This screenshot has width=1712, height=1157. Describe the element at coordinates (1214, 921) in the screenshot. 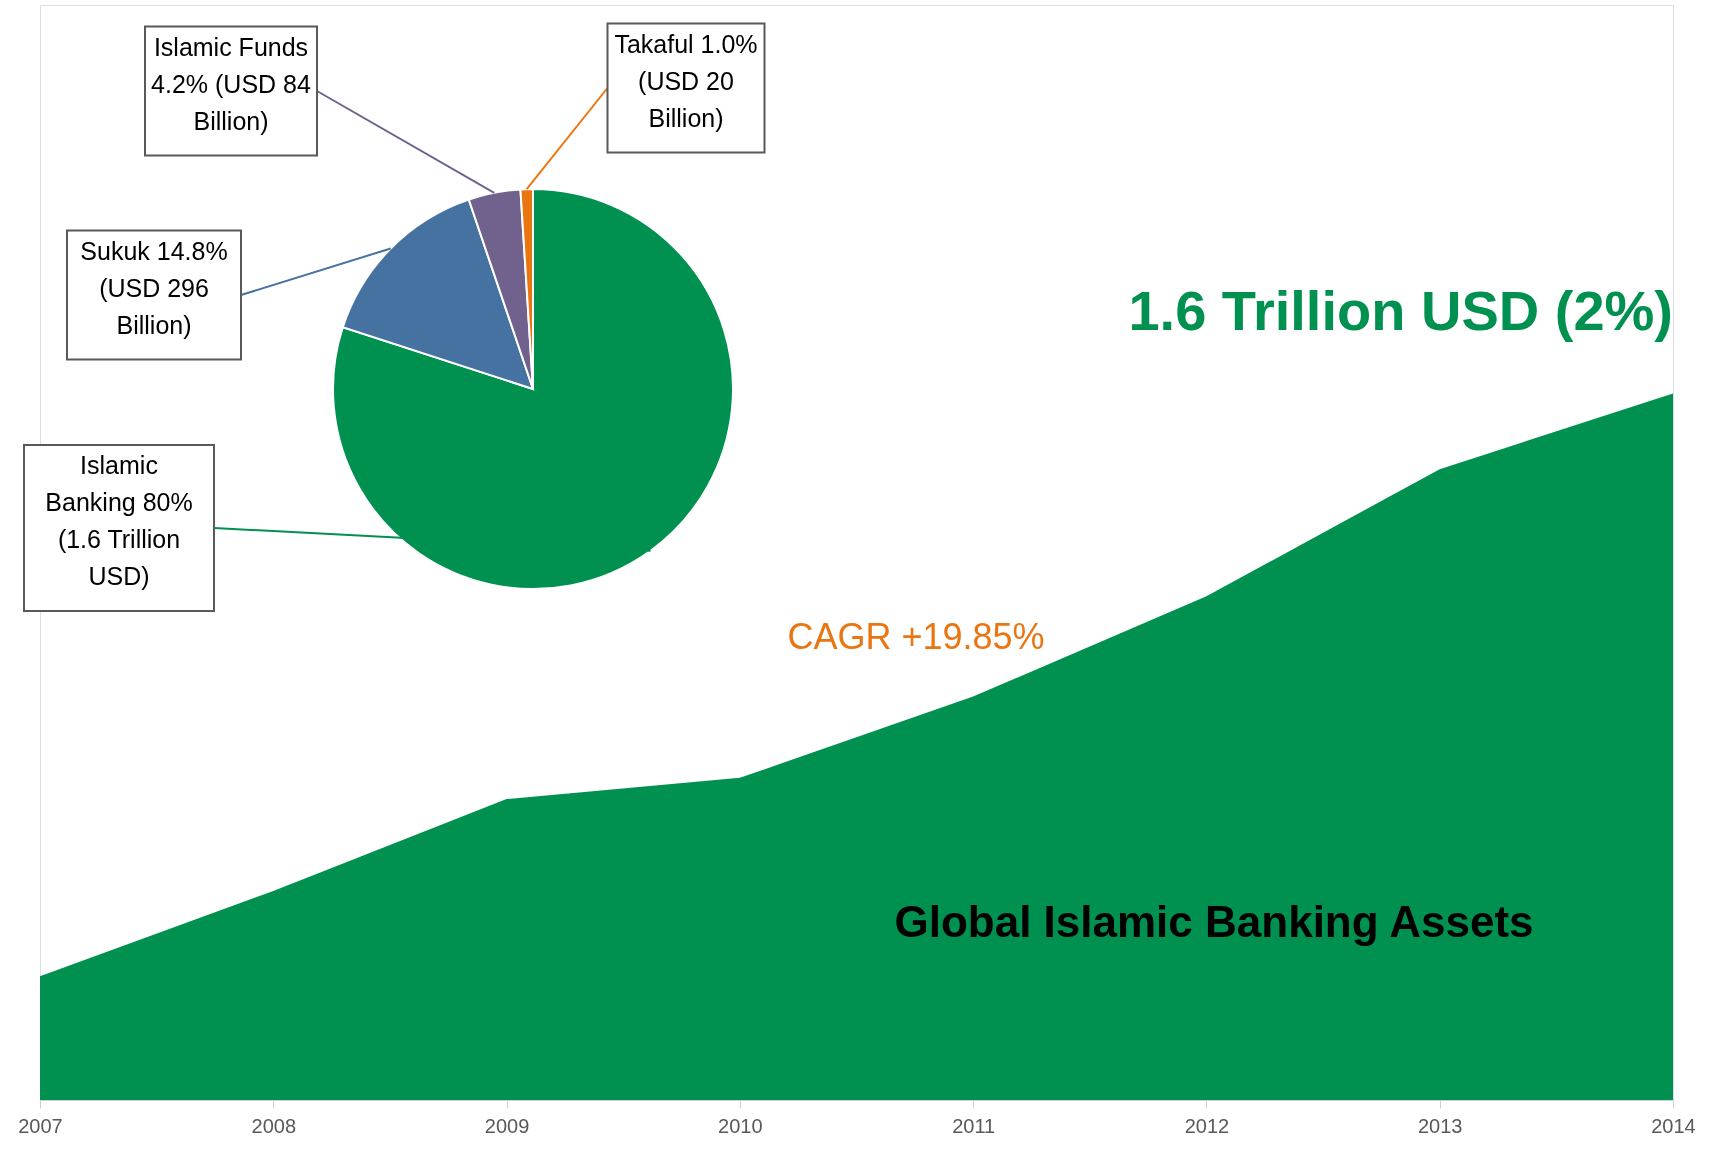

I see `annotation: Global Islamic Banking Assets` at that location.